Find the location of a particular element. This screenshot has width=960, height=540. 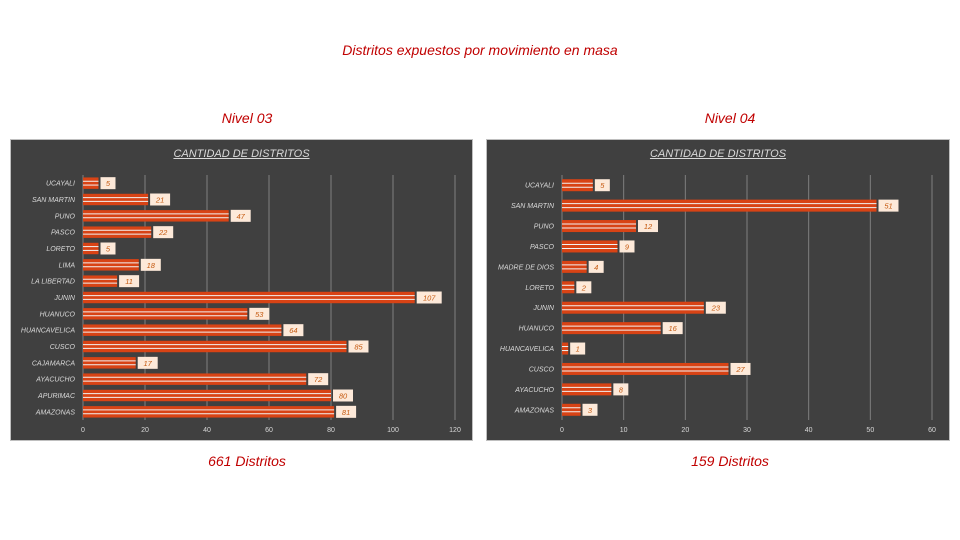

right-total-label: 159 Distritos is located at coordinates (730, 461).